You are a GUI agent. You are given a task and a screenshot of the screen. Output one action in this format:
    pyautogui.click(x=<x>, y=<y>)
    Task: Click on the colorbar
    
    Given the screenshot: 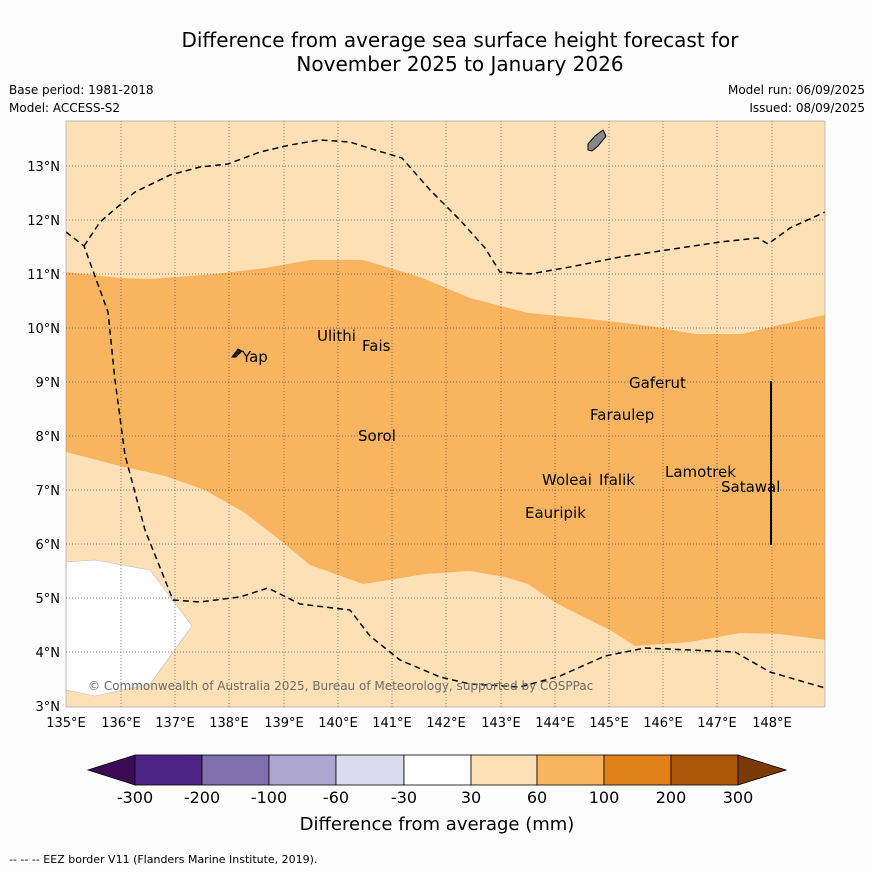 What is the action you would take?
    pyautogui.click(x=437, y=770)
    